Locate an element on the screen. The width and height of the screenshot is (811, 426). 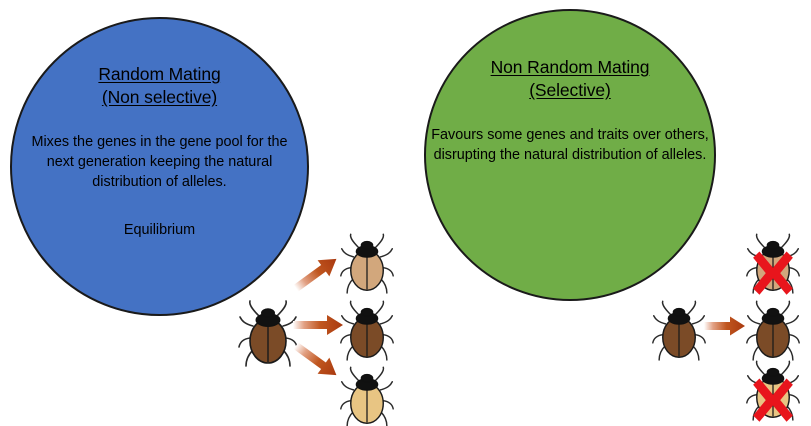
beetle-head is located at coordinates (268, 313).